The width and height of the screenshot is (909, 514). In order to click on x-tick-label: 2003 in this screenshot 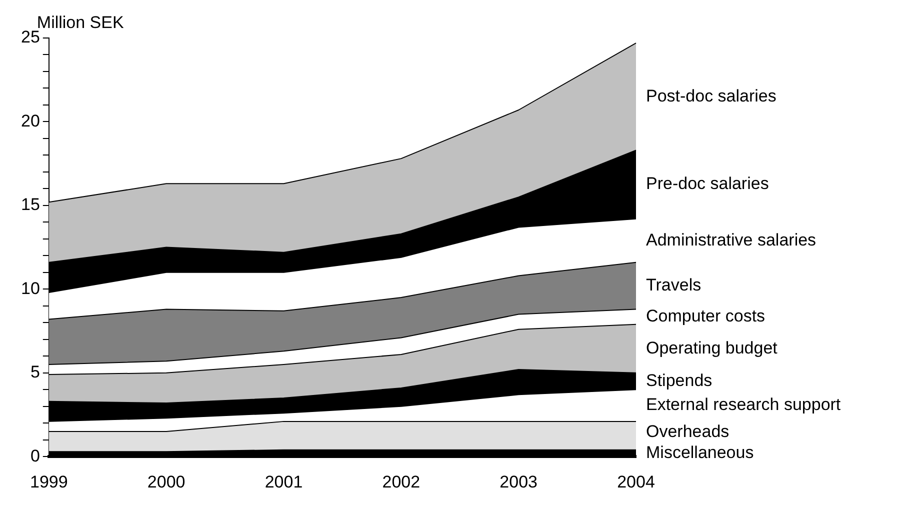, I will do `click(519, 482)`.